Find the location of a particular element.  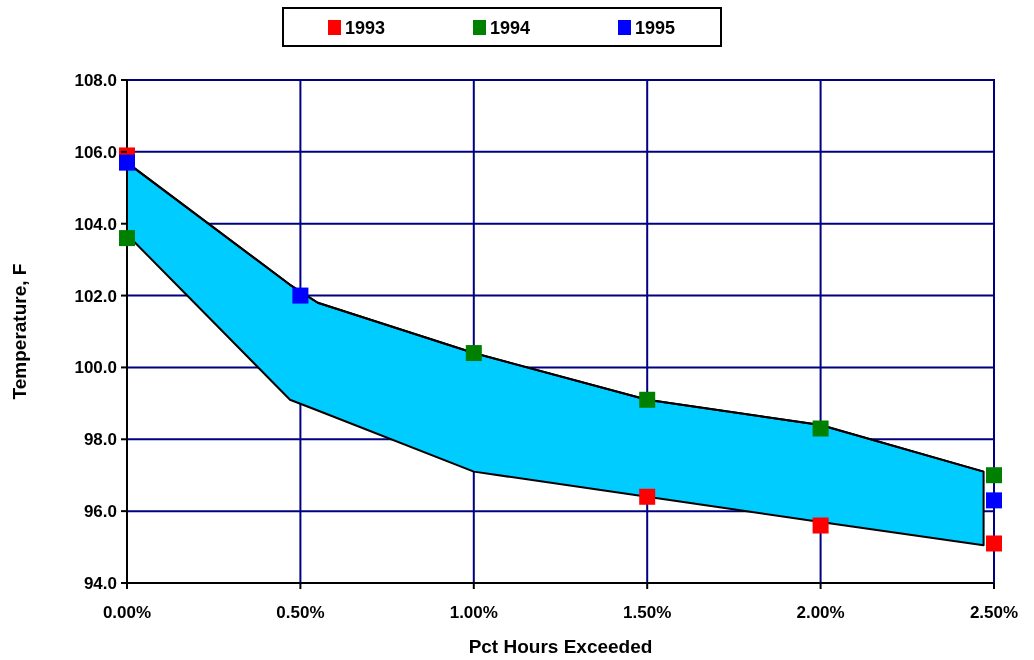

x-tick-label: 2.00% is located at coordinates (820, 612).